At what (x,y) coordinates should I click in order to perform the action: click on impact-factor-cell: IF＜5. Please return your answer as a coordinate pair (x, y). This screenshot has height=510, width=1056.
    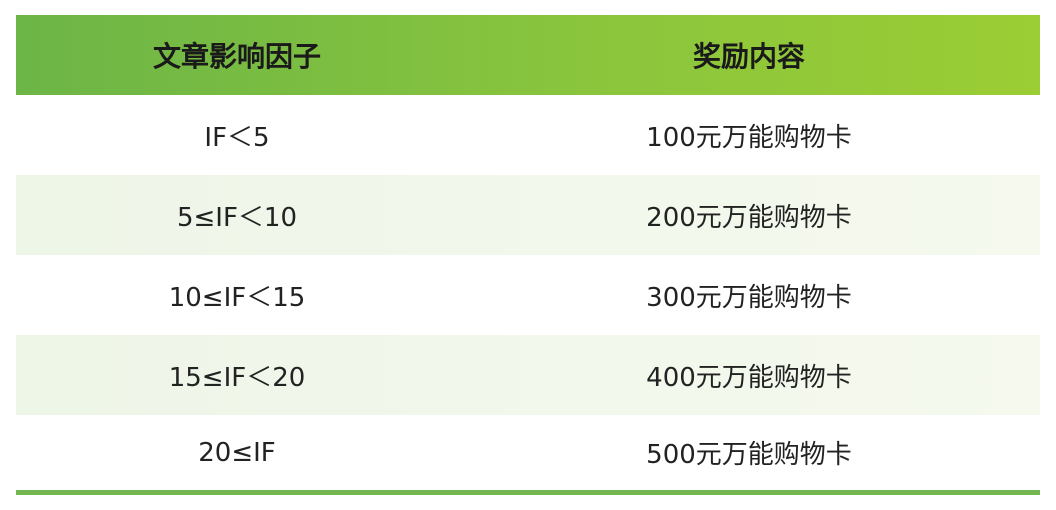
    Looking at the image, I should click on (237, 137).